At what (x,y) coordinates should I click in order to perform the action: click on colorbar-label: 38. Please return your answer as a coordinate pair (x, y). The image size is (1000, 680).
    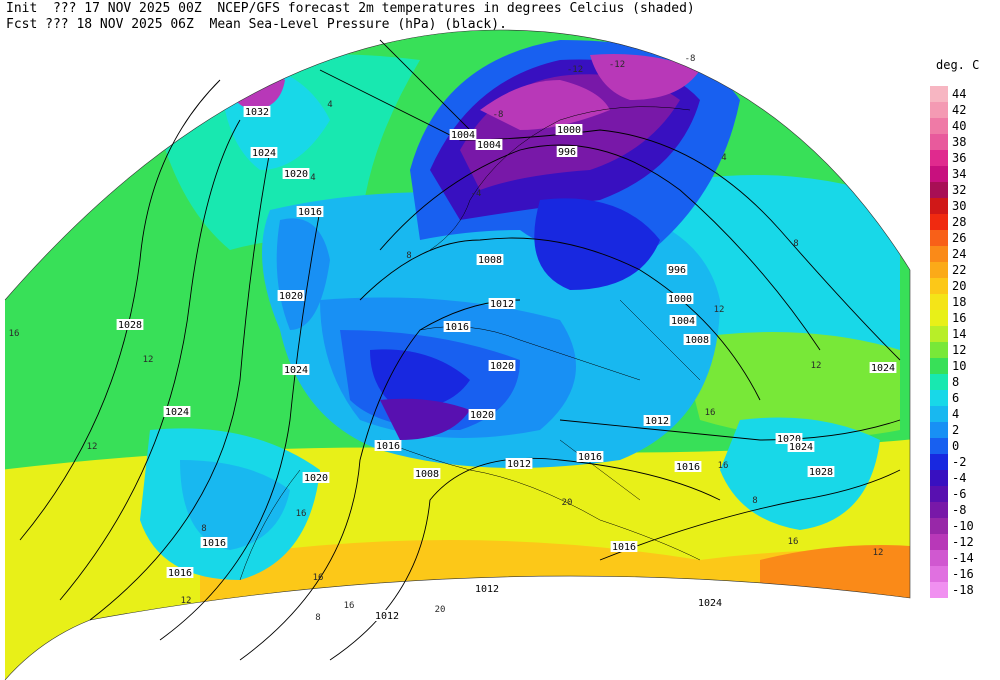
    Looking at the image, I should click on (959, 142).